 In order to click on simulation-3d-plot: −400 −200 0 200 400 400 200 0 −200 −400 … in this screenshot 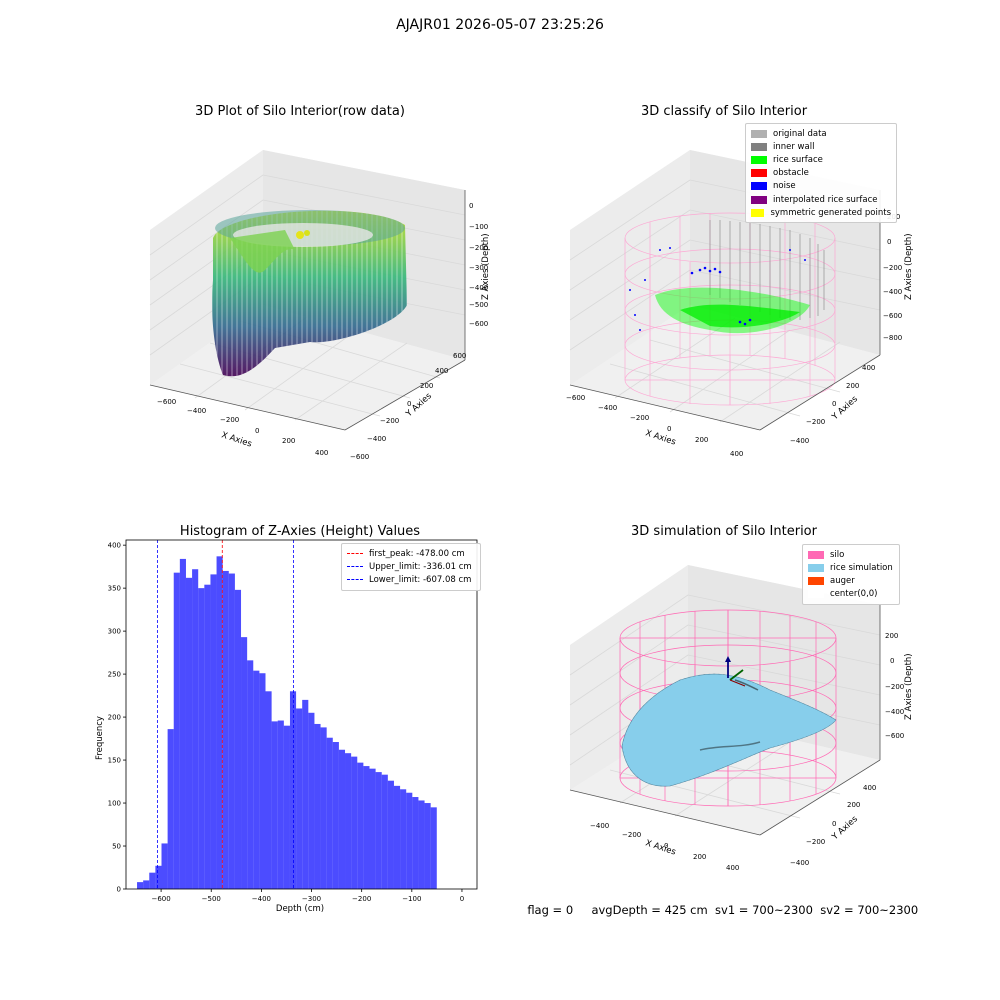, I will do `click(741, 718)`.